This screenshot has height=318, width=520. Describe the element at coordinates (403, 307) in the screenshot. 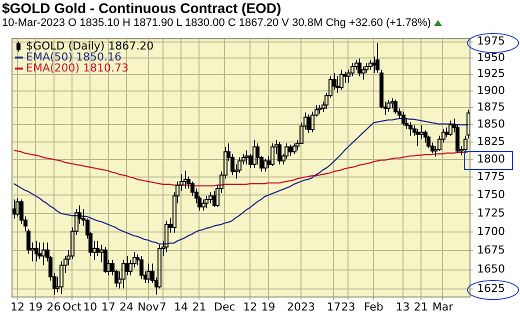

I see `x-tick-label: 13` at that location.